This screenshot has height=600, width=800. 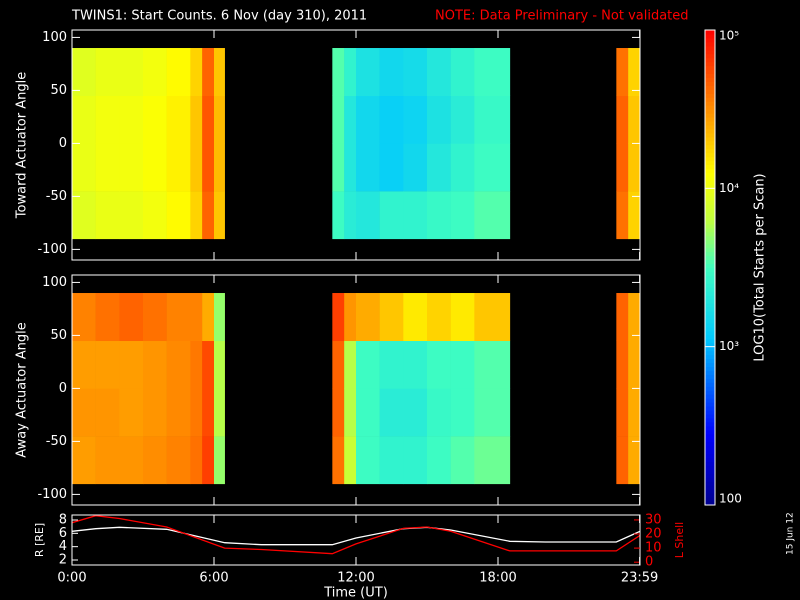 What do you see at coordinates (639, 578) in the screenshot?
I see `x-tick-label: 23:59` at bounding box center [639, 578].